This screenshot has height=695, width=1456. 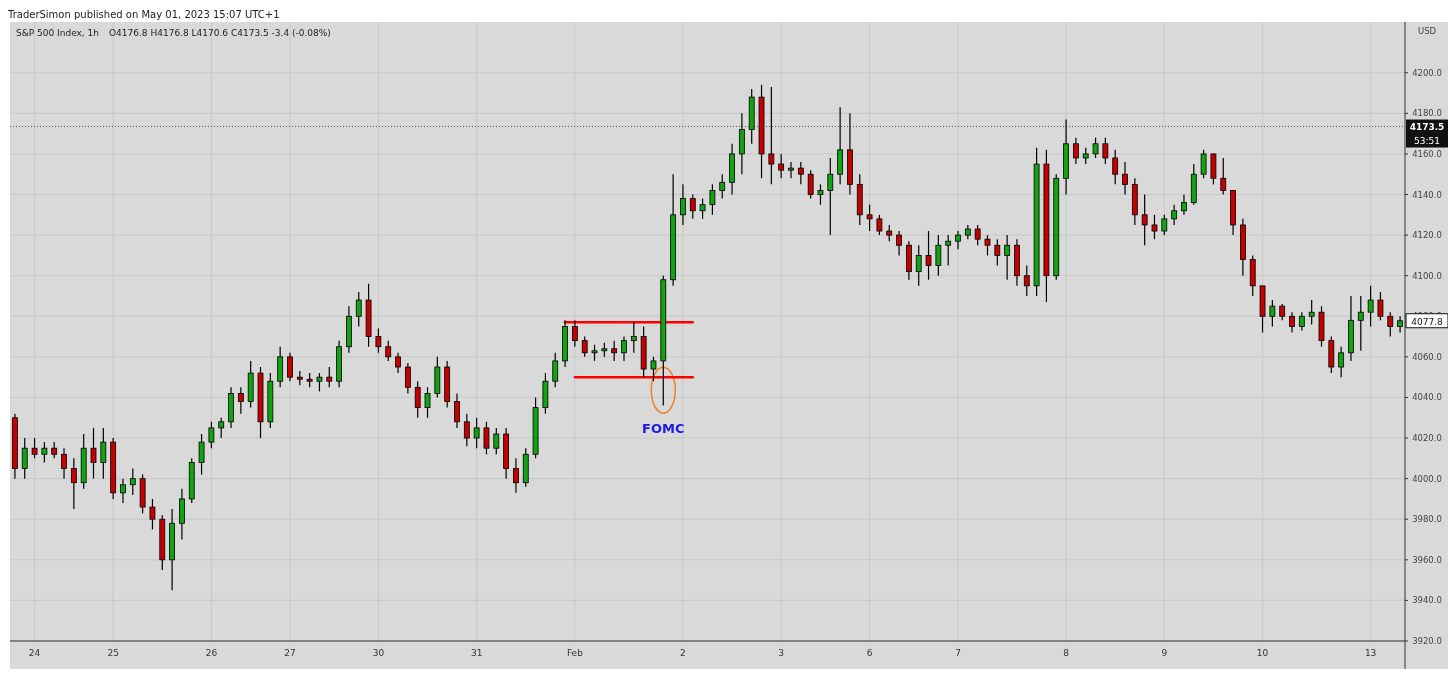 What do you see at coordinates (220, 33) in the screenshot?
I see `text: O4176.8 H4176.8 L4170.6 C4173.5 -3.4 (-0.08%)` at bounding box center [220, 33].